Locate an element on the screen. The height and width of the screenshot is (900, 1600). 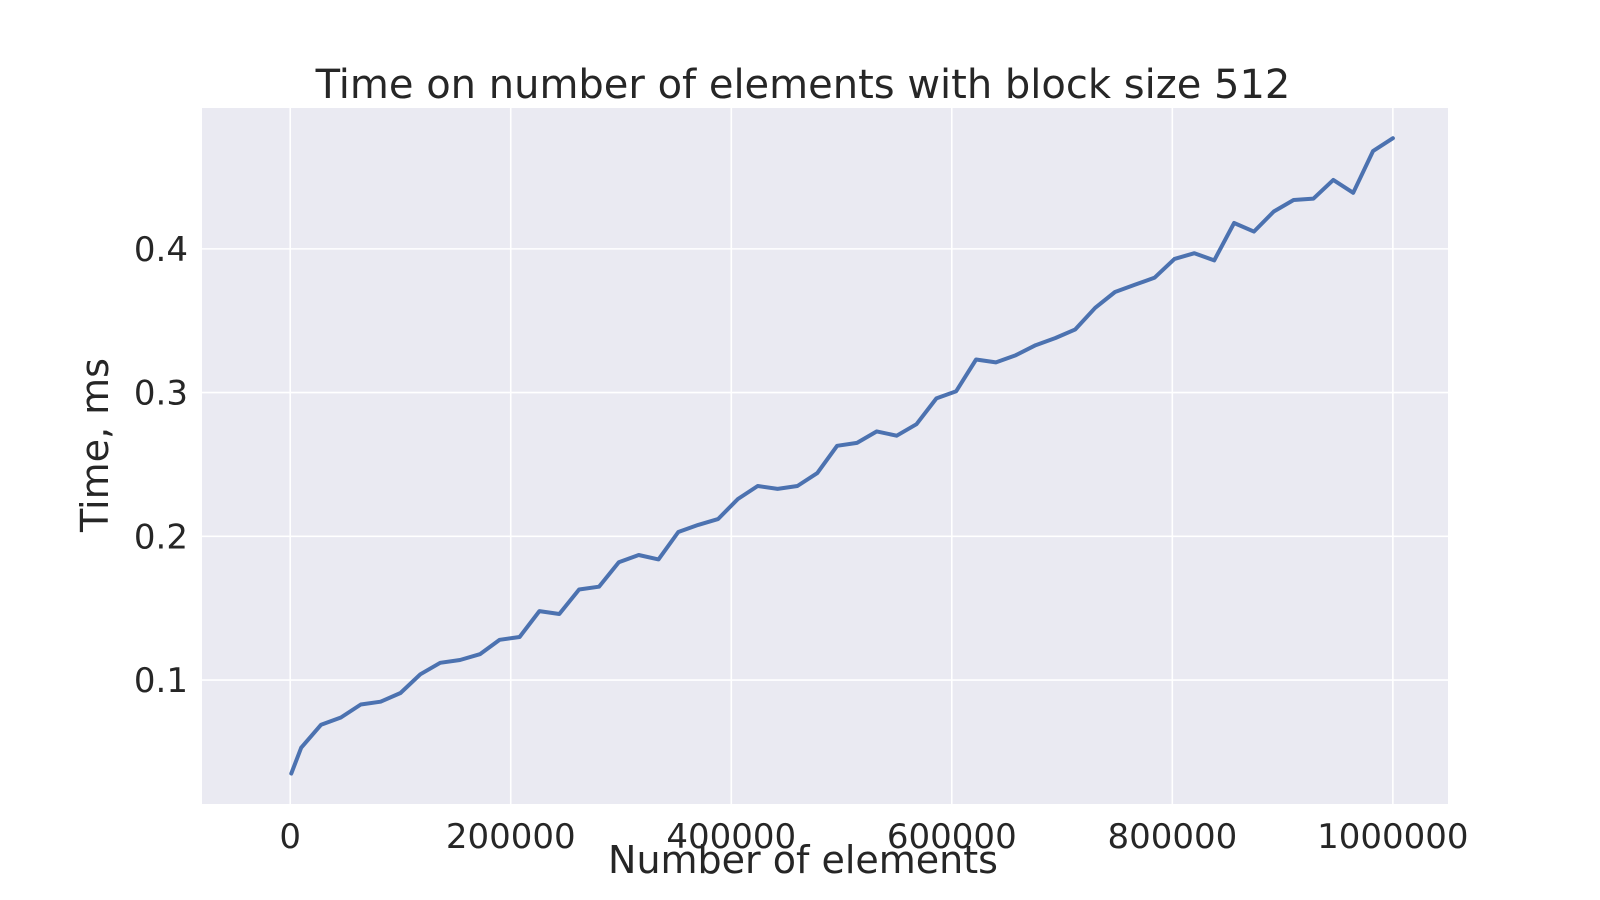
x-axis-label: Number of elements is located at coordinates (803, 860).